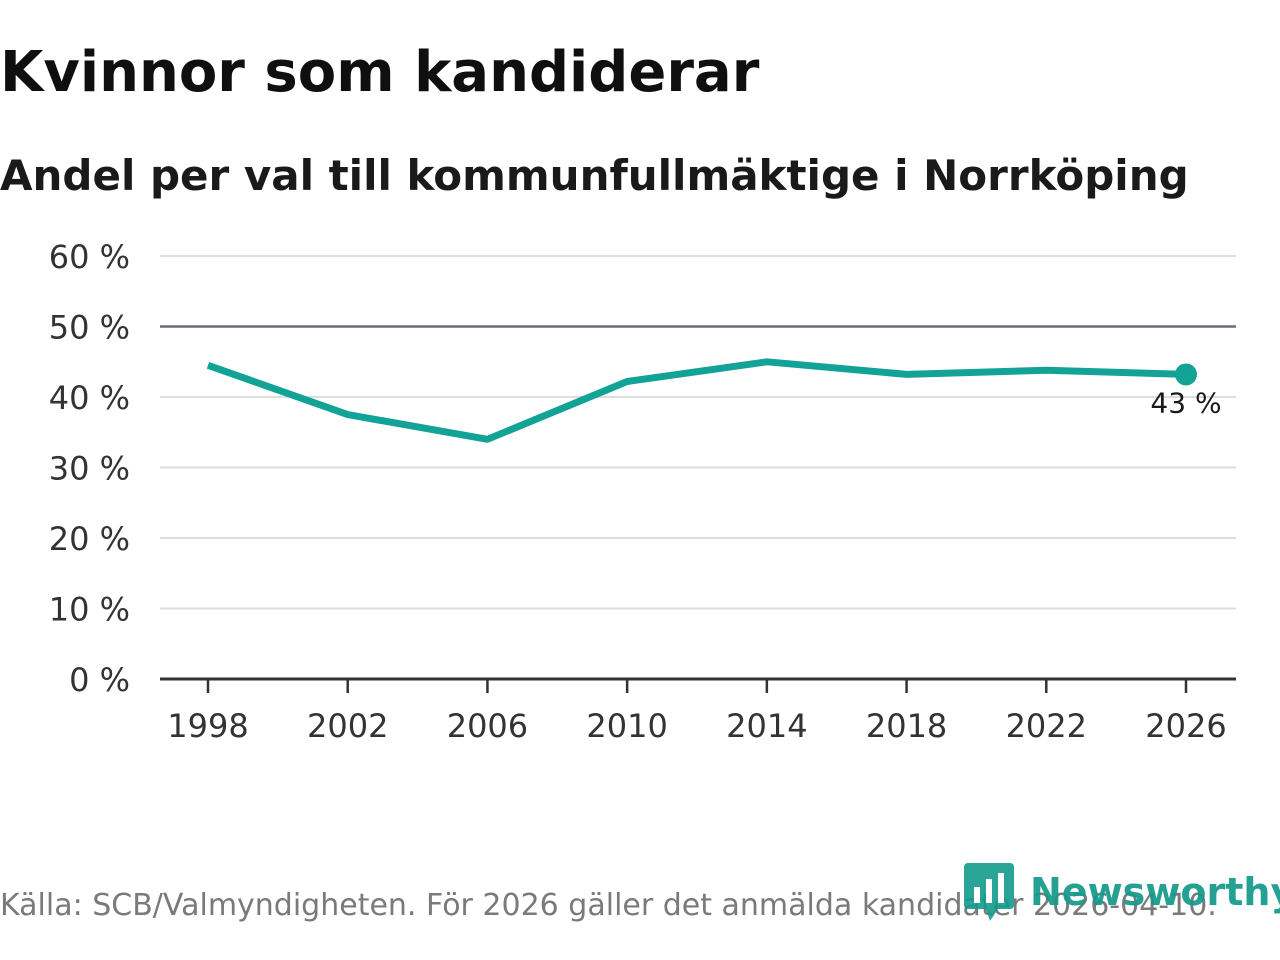 The height and width of the screenshot is (960, 1280). Describe the element at coordinates (89, 469) in the screenshot. I see `y-tick-label: 30 %` at that location.